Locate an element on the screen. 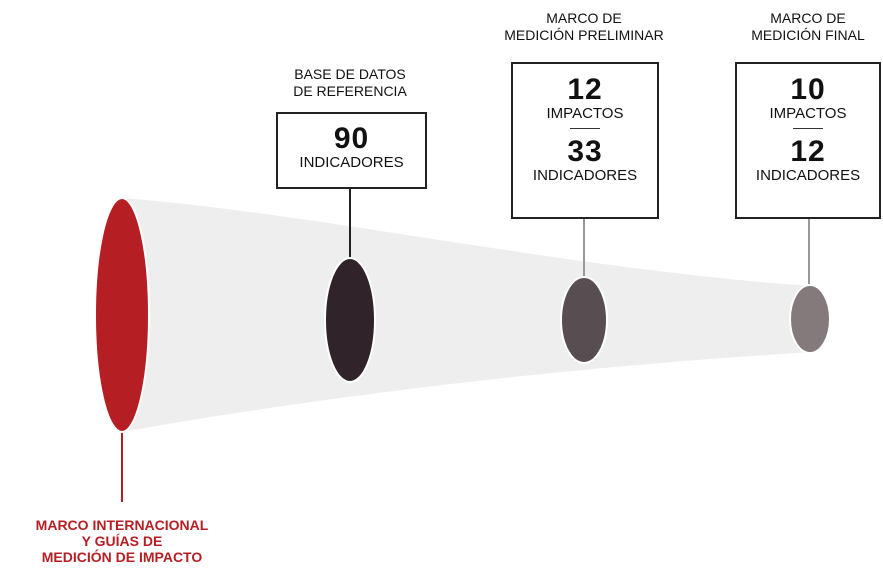  stage-2-label-2: INDICADORES is located at coordinates (585, 175).